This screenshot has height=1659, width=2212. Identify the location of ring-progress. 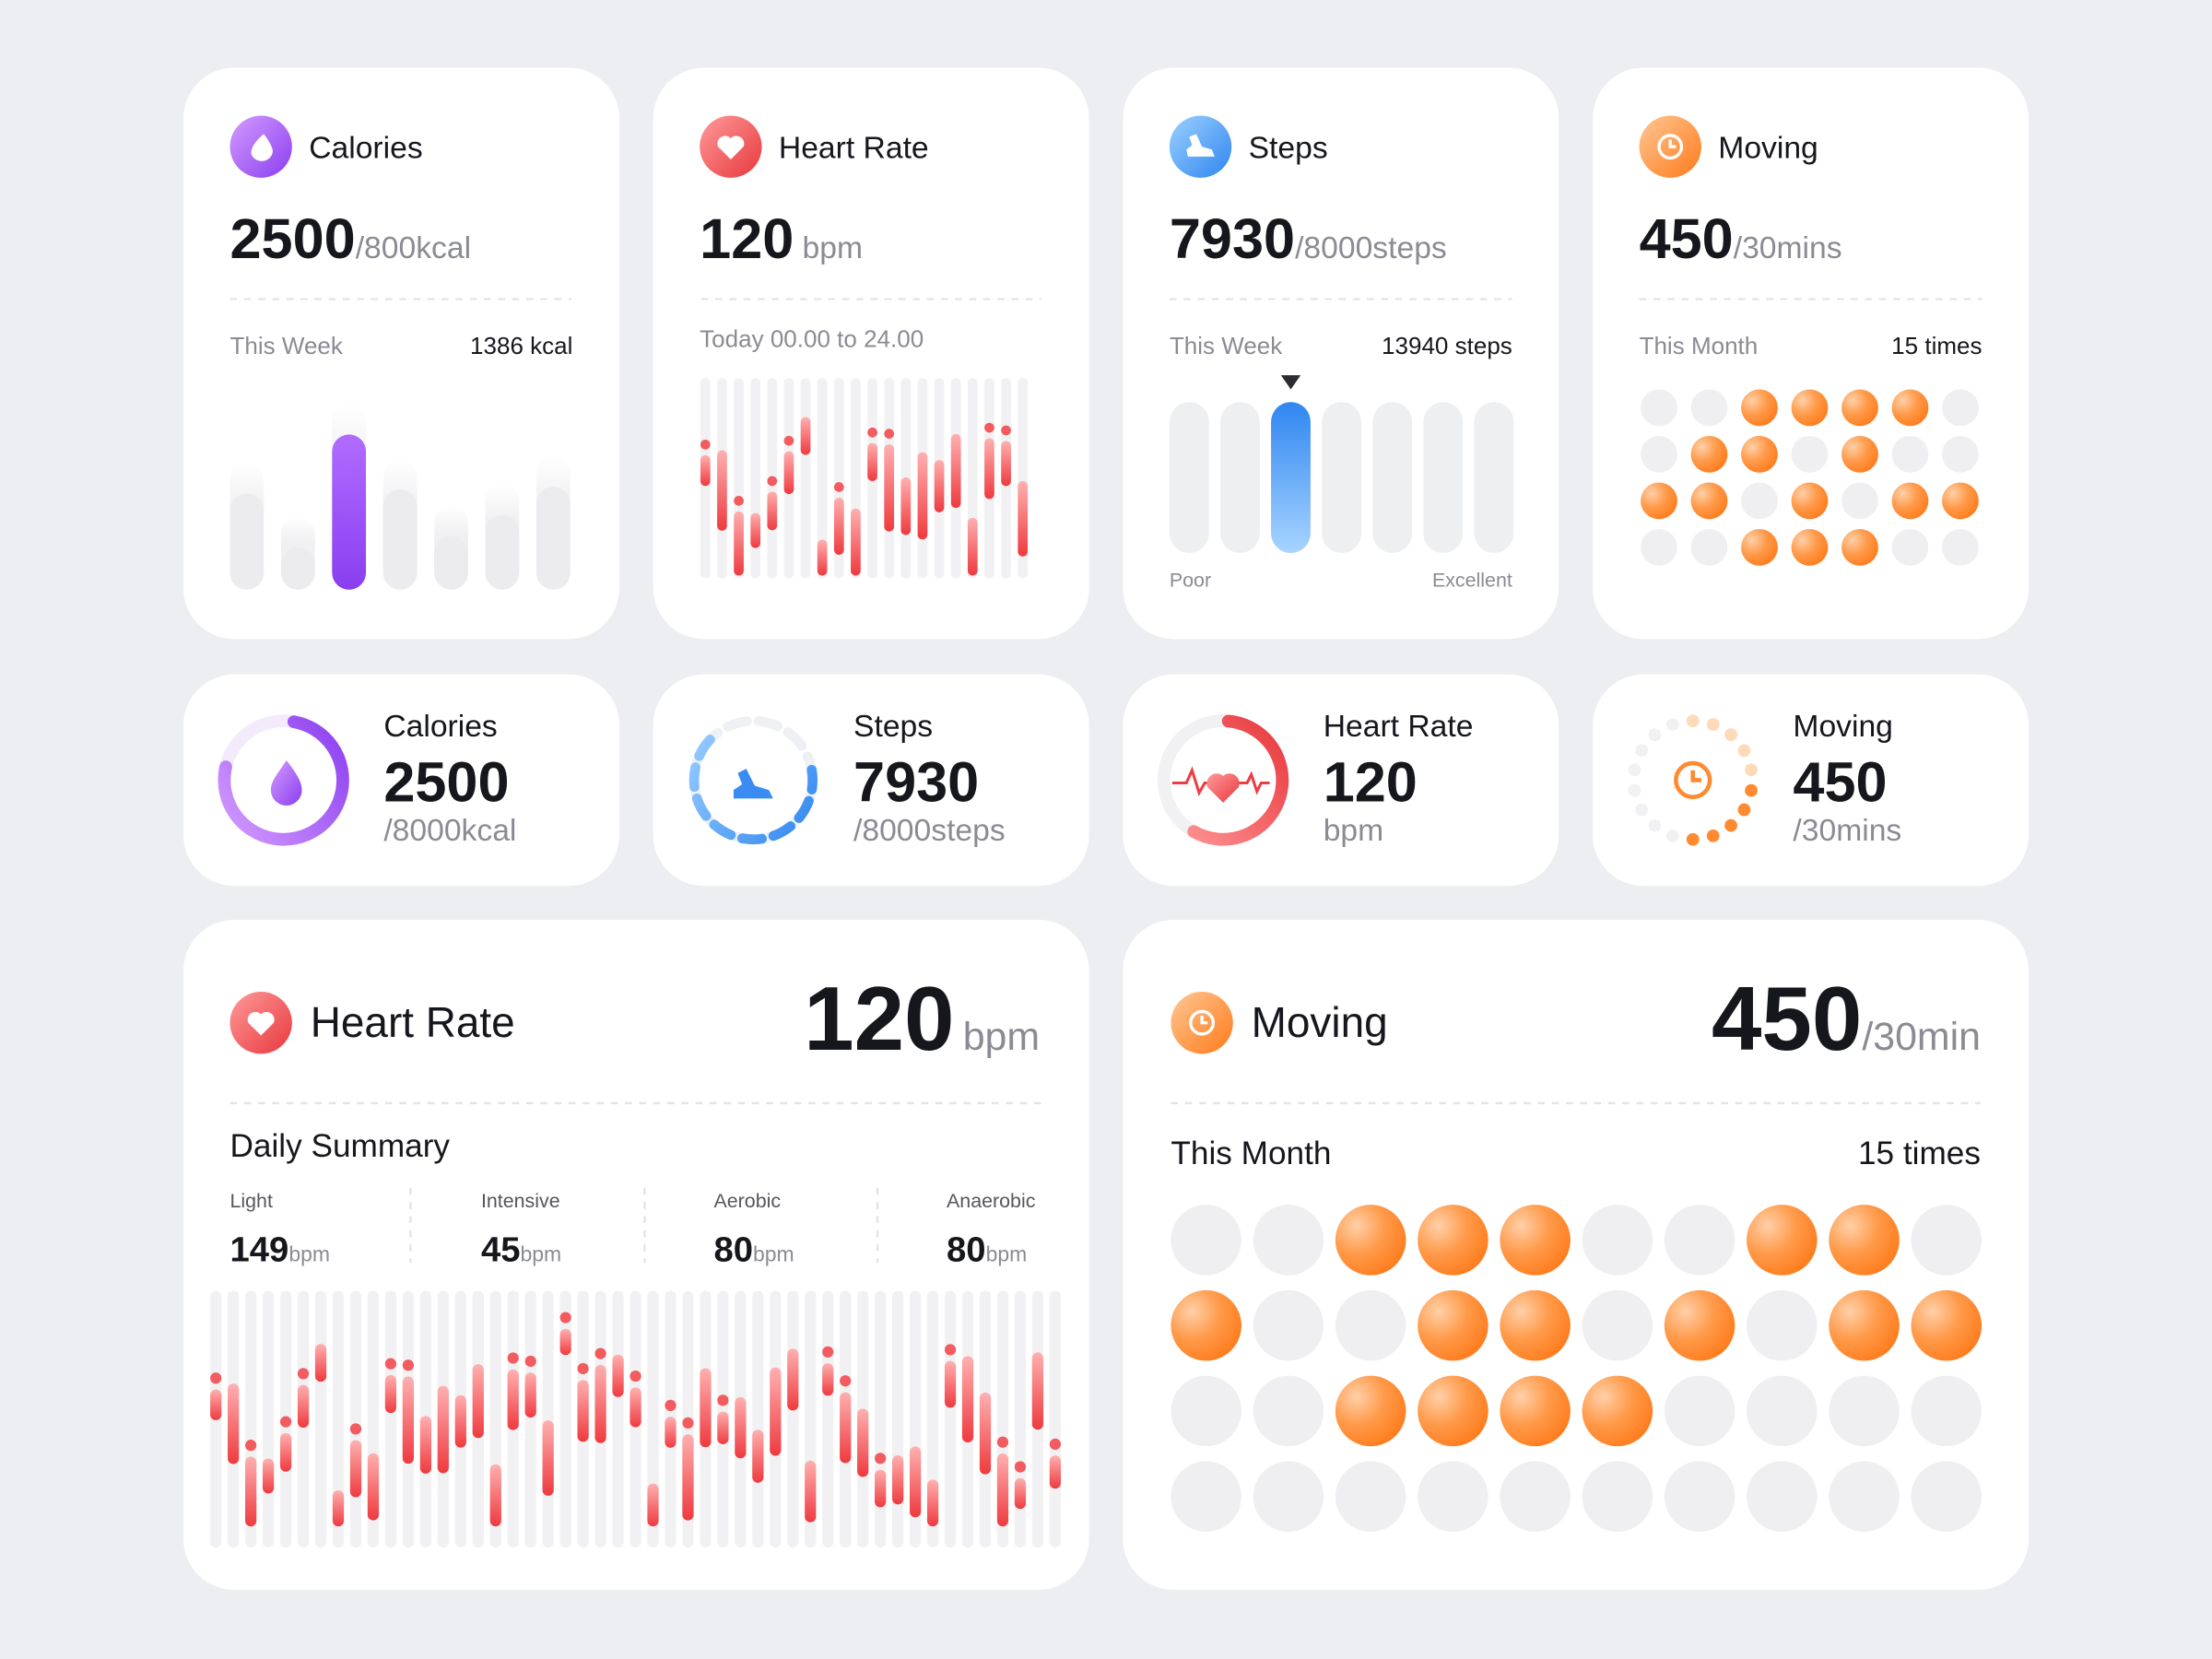
(753, 780).